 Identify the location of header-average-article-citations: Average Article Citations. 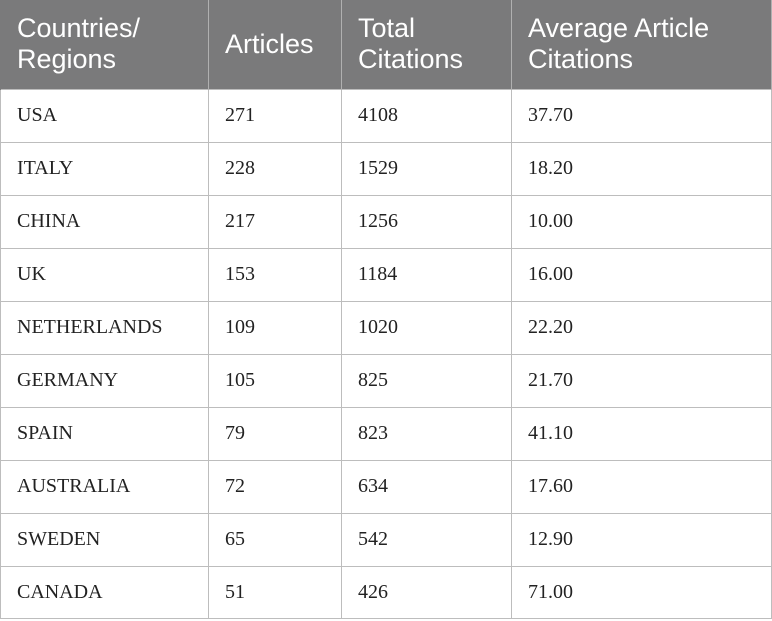
(641, 44).